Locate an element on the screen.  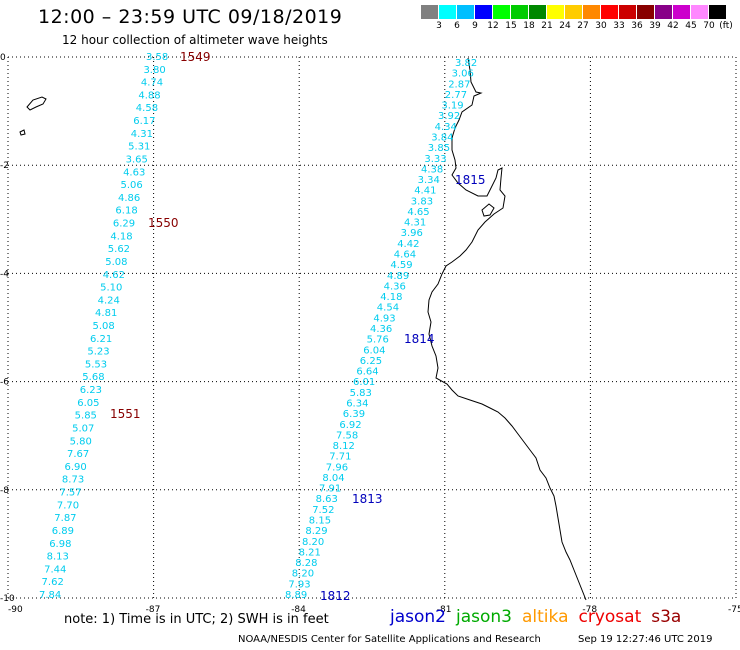
swh-value: 5.68 is located at coordinates (93, 377).